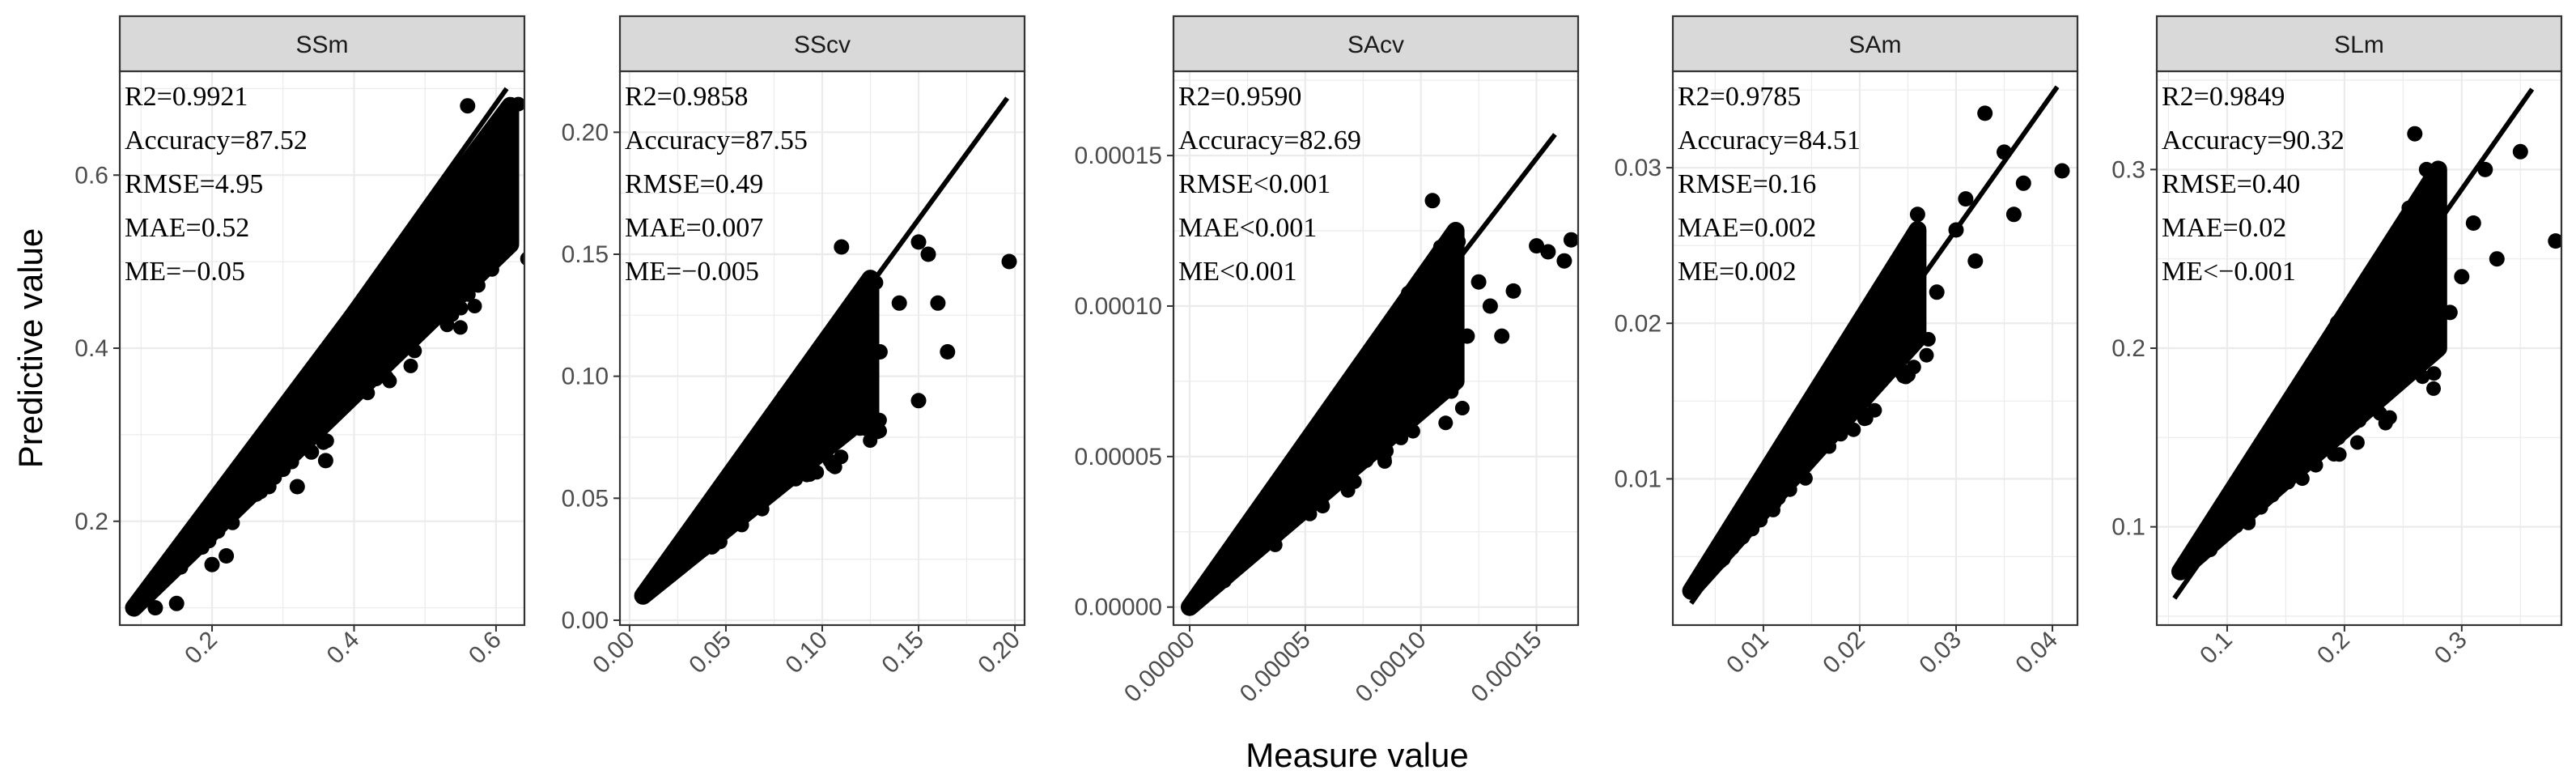  Describe the element at coordinates (2231, 184) in the screenshot. I see `stat-annotation: RMSE=0.40` at that location.